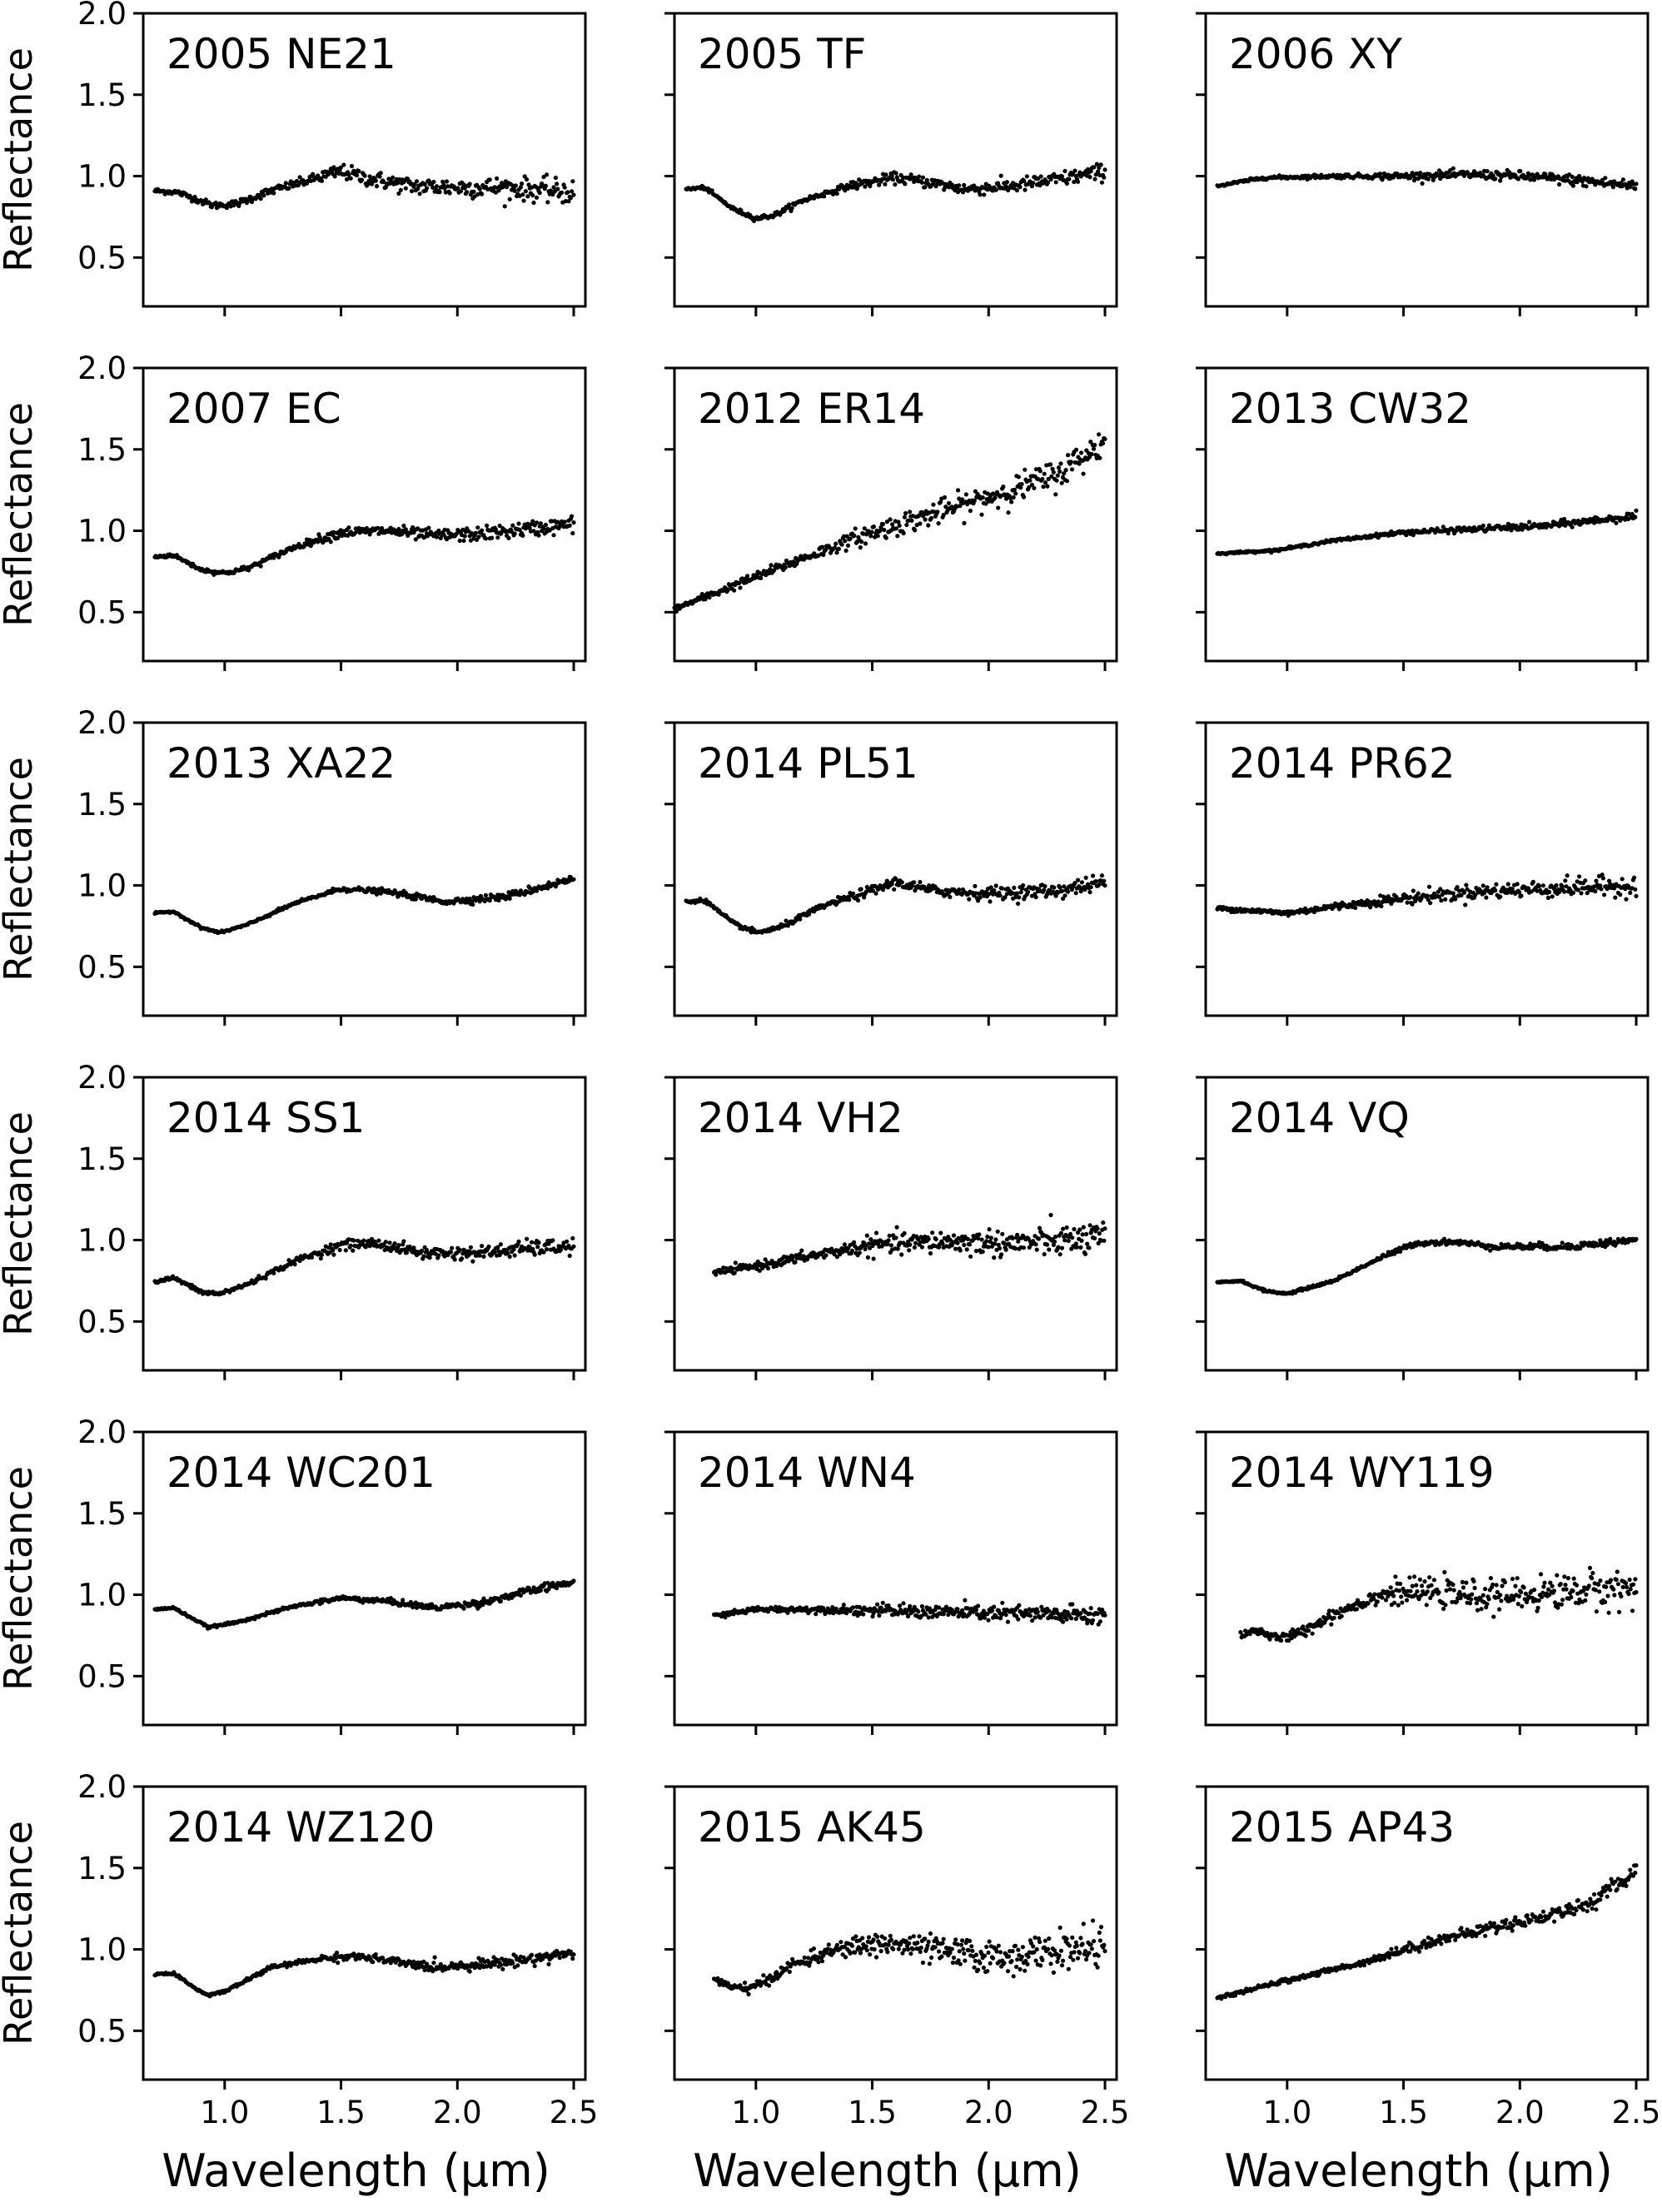 Image resolution: width=1662 pixels, height=2212 pixels. I want to click on spectrum-panel: 2014 VH2, so click(891, 1228).